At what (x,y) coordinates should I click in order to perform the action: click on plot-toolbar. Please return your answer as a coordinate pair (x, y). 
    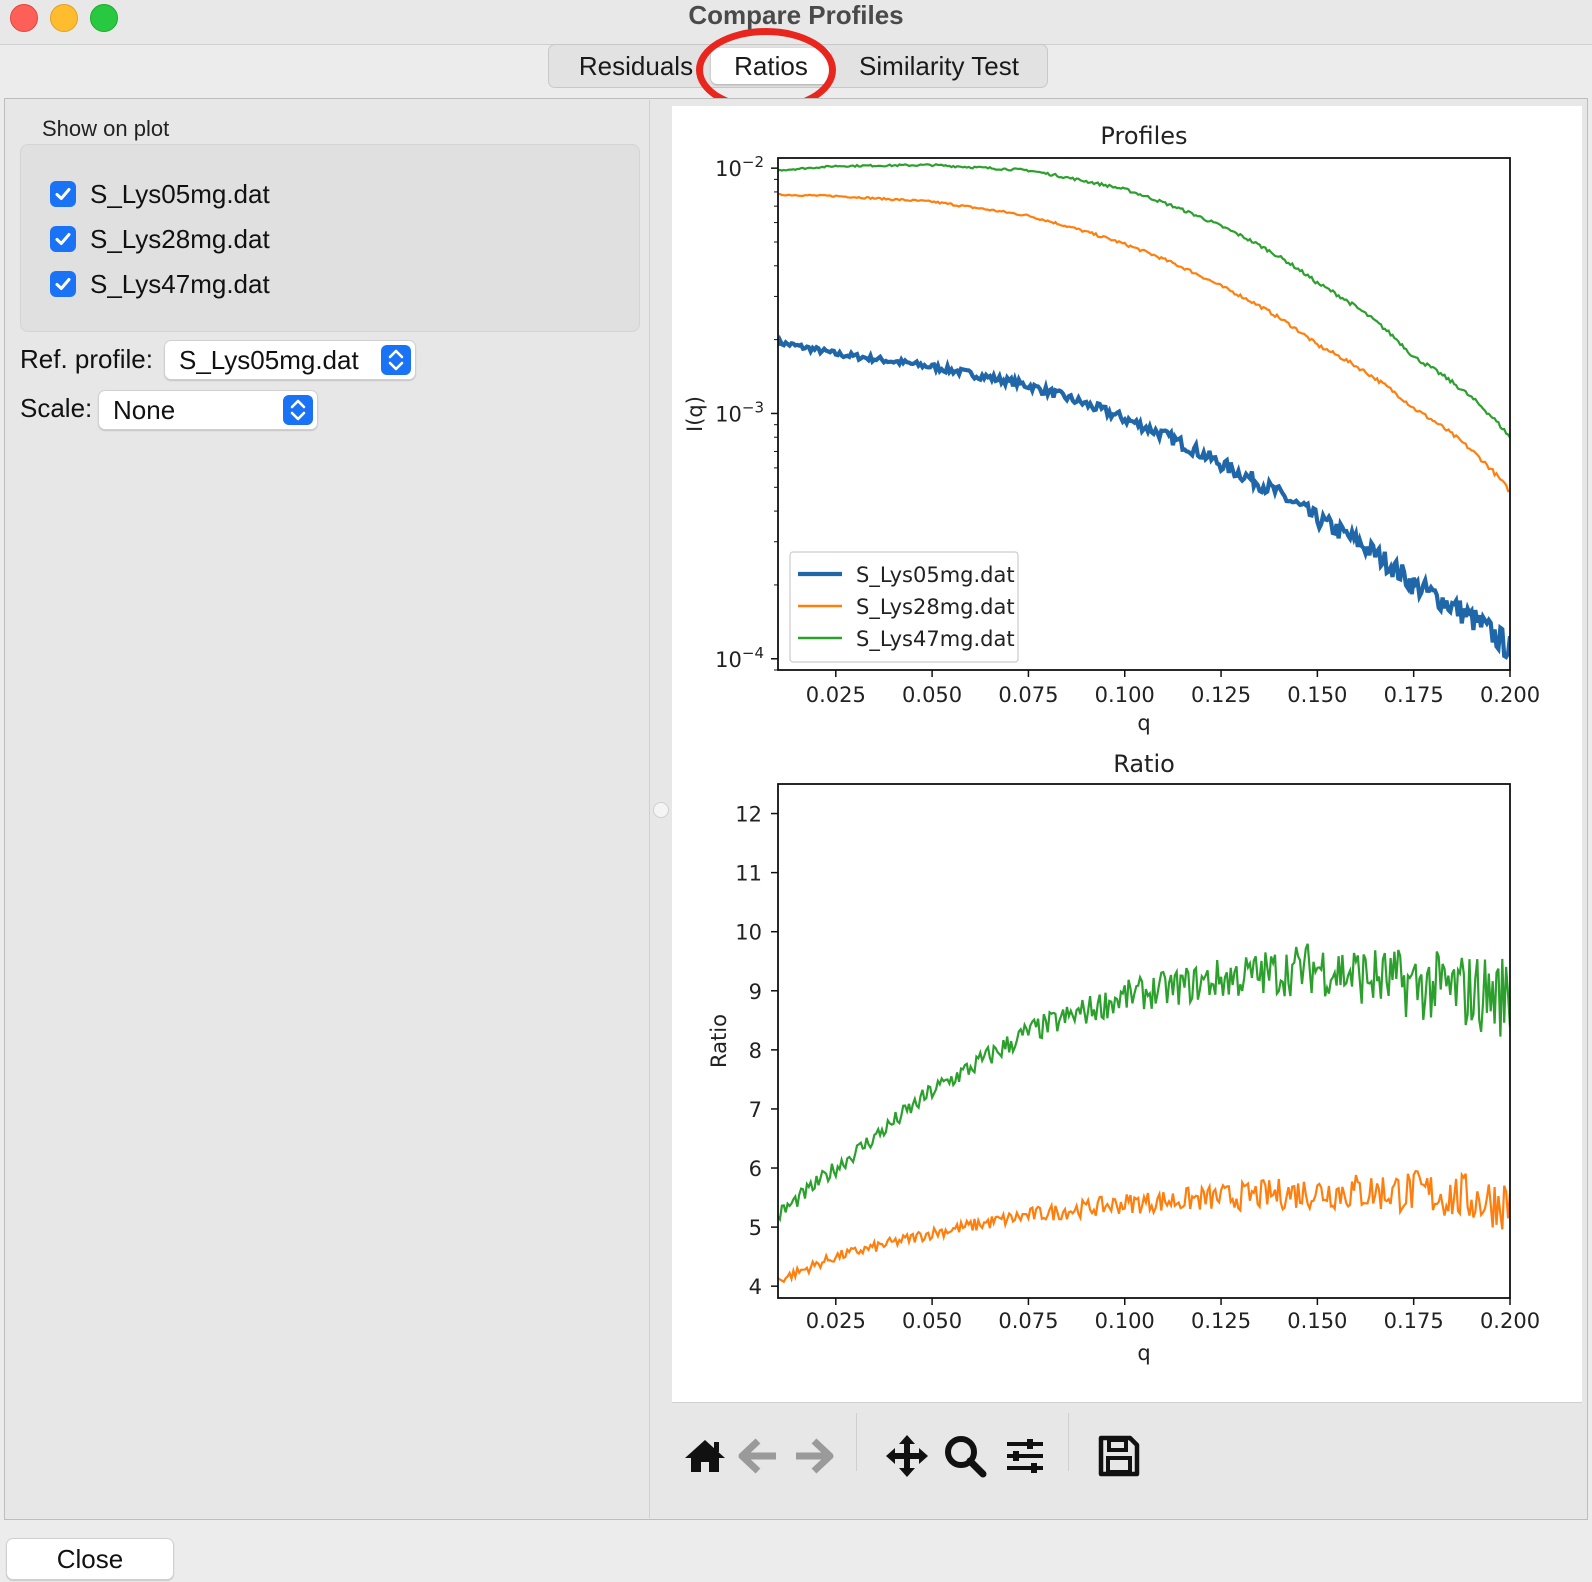
    Looking at the image, I should click on (1127, 1460).